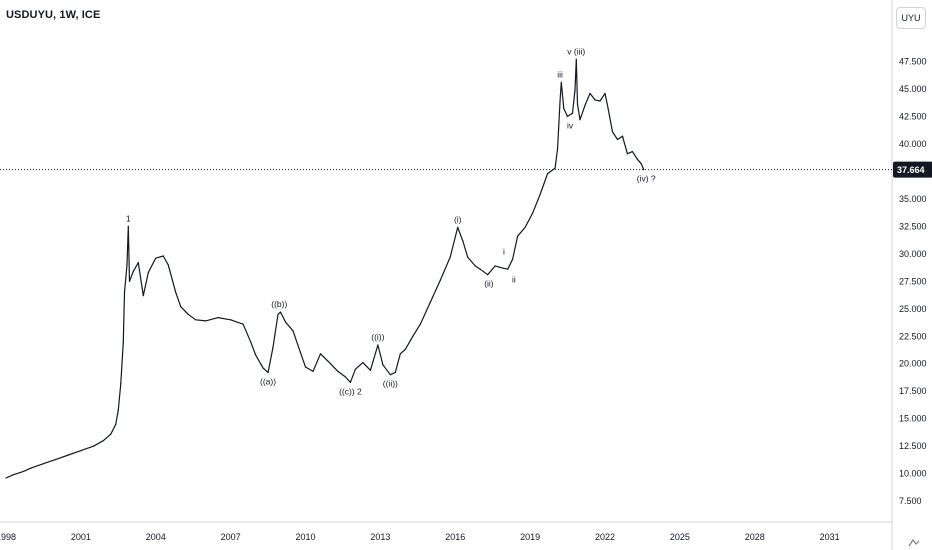  I want to click on x-tick-label: 2013, so click(380, 537).